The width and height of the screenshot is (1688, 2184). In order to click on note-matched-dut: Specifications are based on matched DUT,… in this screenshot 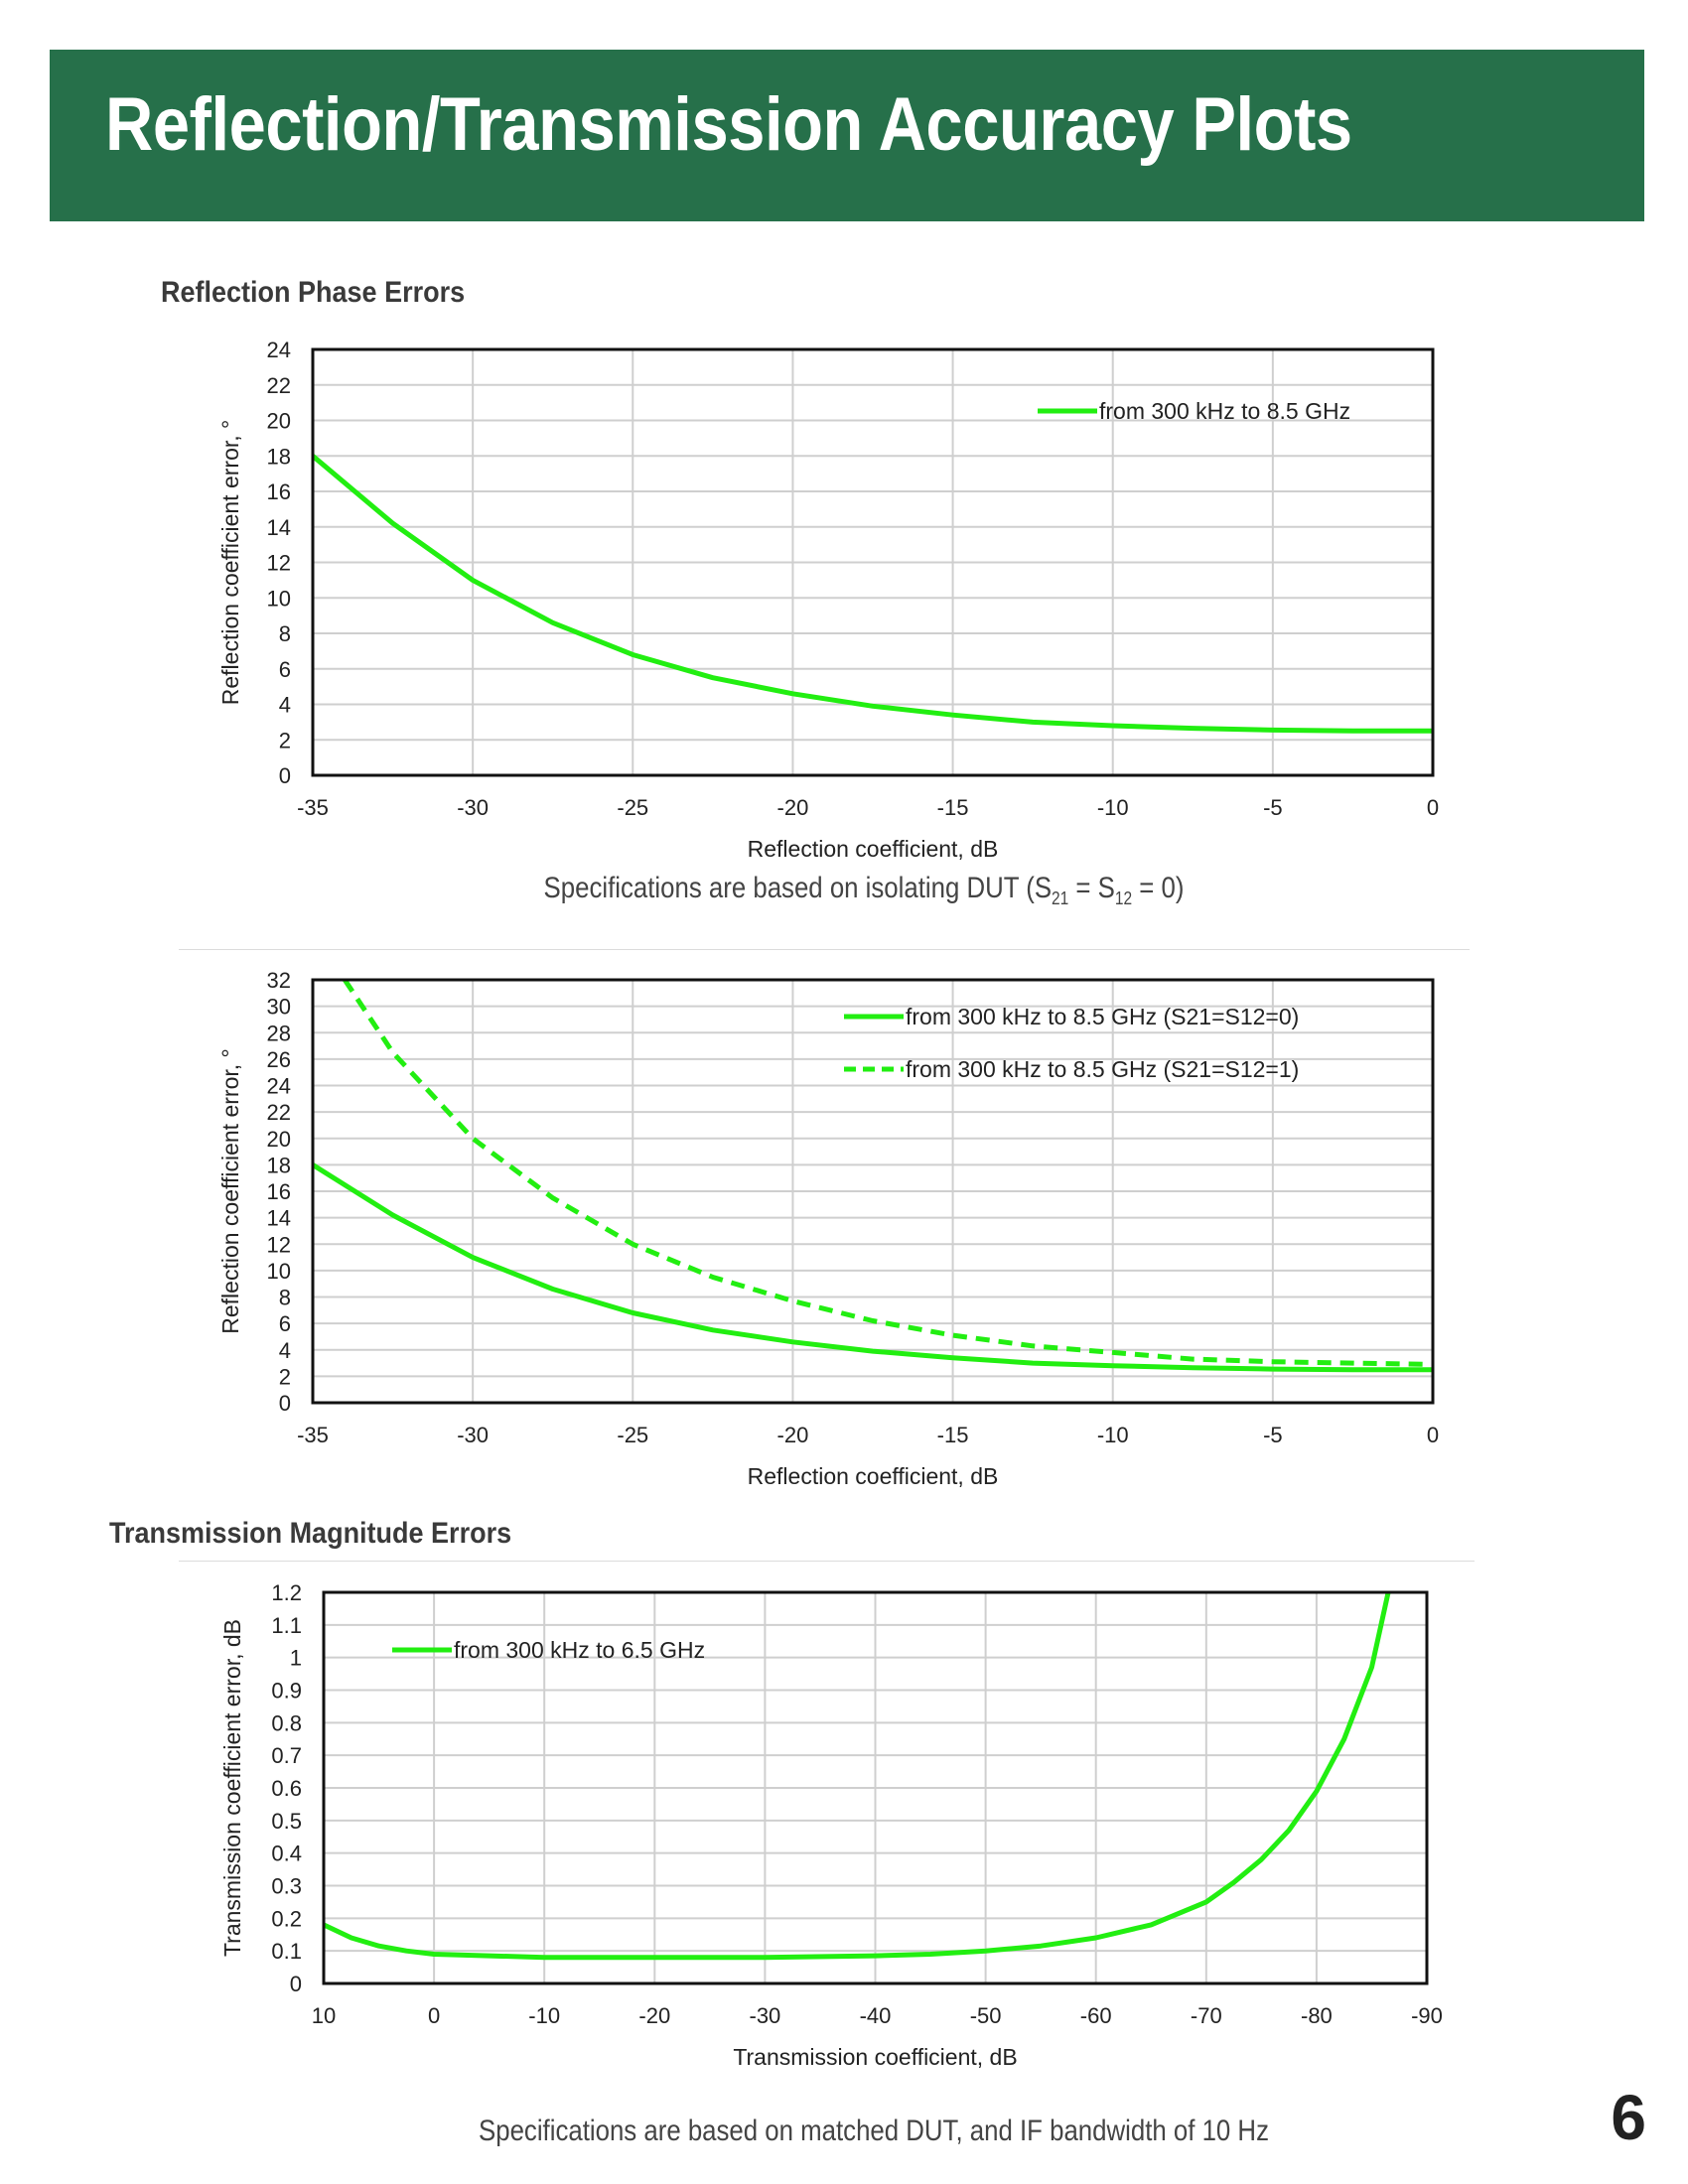, I will do `click(874, 2131)`.